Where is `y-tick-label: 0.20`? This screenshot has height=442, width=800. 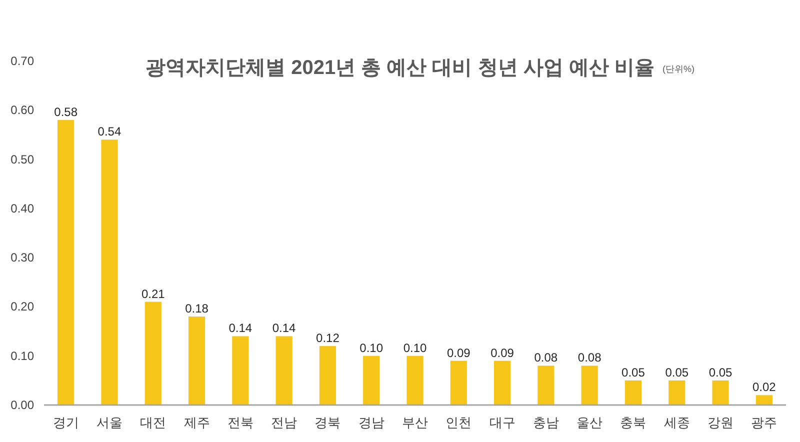
y-tick-label: 0.20 is located at coordinates (22, 307).